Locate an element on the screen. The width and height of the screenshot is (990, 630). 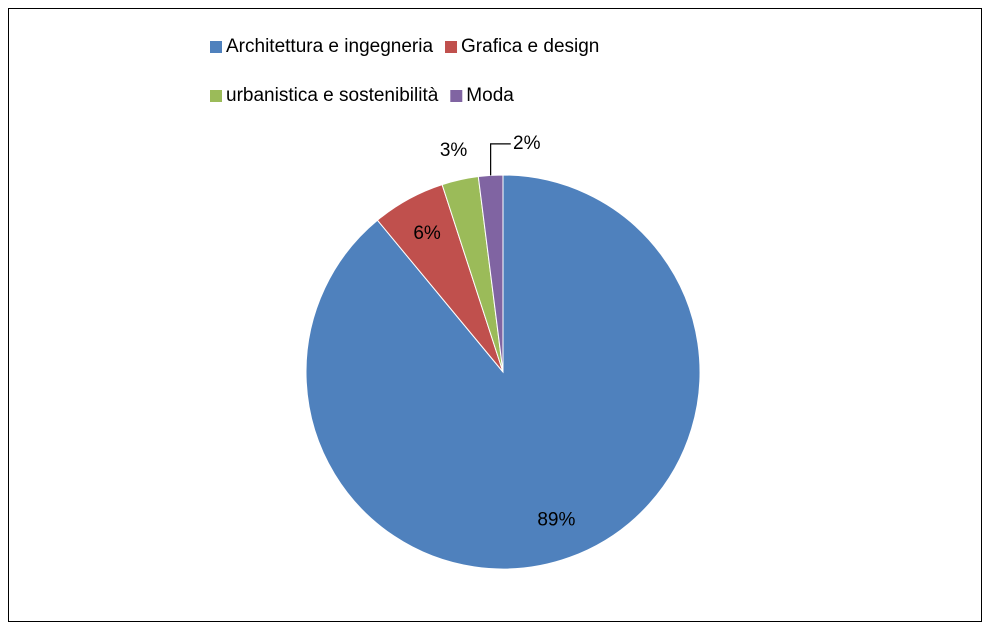
data-label: 2% is located at coordinates (527, 143).